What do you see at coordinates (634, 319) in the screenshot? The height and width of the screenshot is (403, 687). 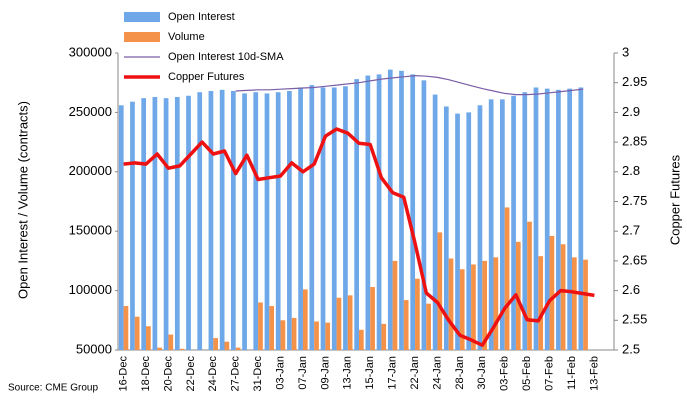 I see `y2-tick-label: 2.55` at bounding box center [634, 319].